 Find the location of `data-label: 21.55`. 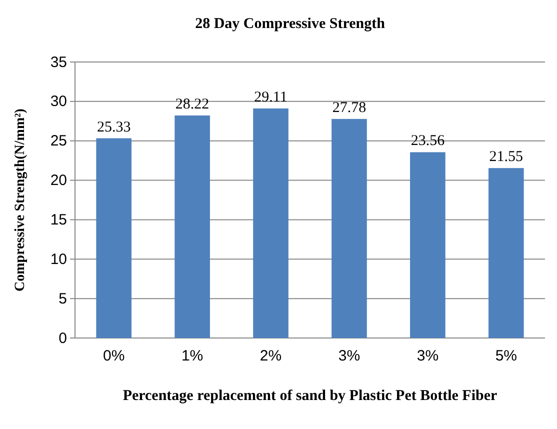

data-label: 21.55 is located at coordinates (506, 157).